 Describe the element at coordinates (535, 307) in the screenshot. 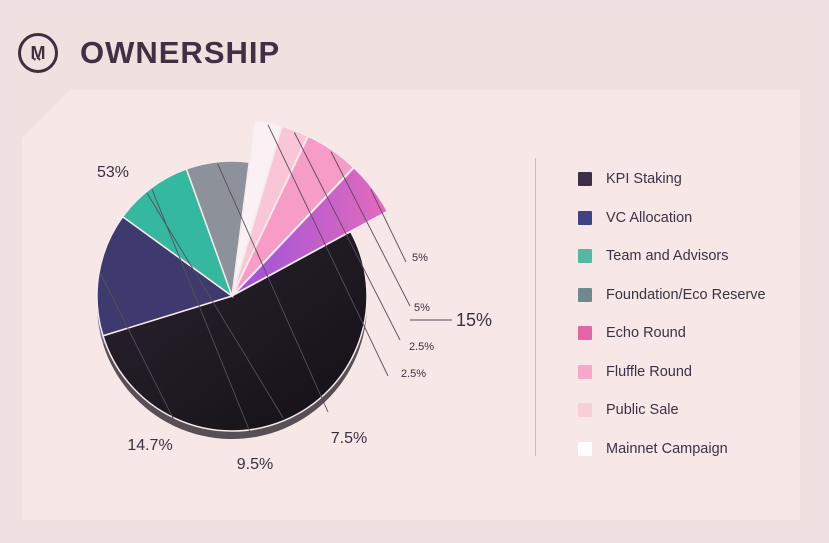

I see `legend-divider` at that location.